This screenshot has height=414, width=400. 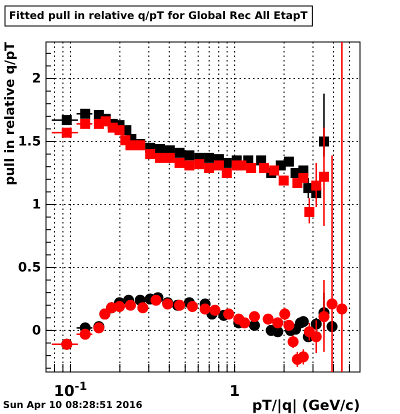 What do you see at coordinates (306, 406) in the screenshot?
I see `x-axis-title: pT/|q| (GeV/c)` at bounding box center [306, 406].